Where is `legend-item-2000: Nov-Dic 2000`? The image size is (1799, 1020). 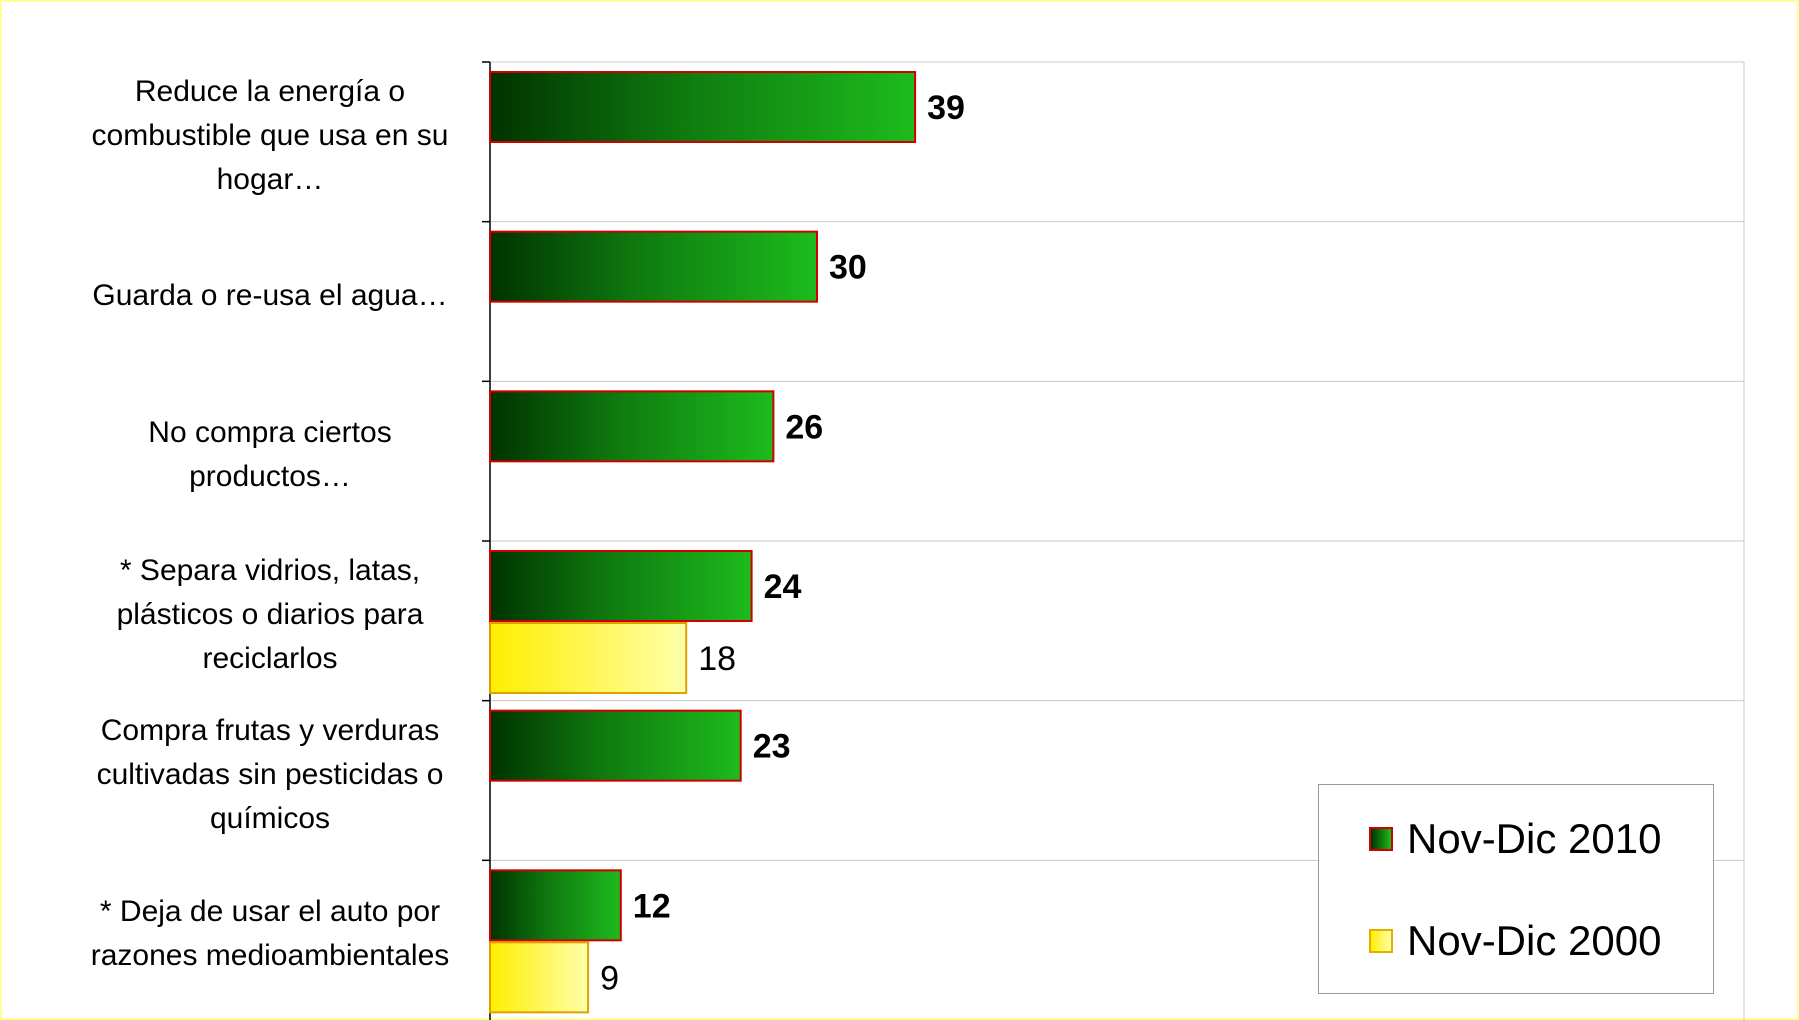
legend-item-2000: Nov-Dic 2000 is located at coordinates (1515, 940).